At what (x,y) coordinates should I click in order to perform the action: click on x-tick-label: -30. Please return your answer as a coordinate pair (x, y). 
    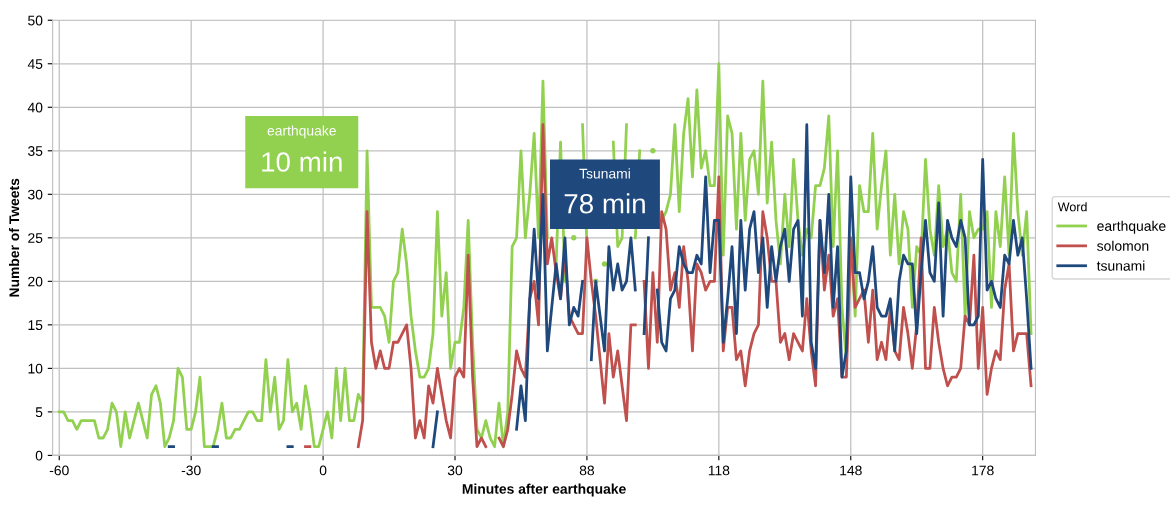
    Looking at the image, I should click on (191, 470).